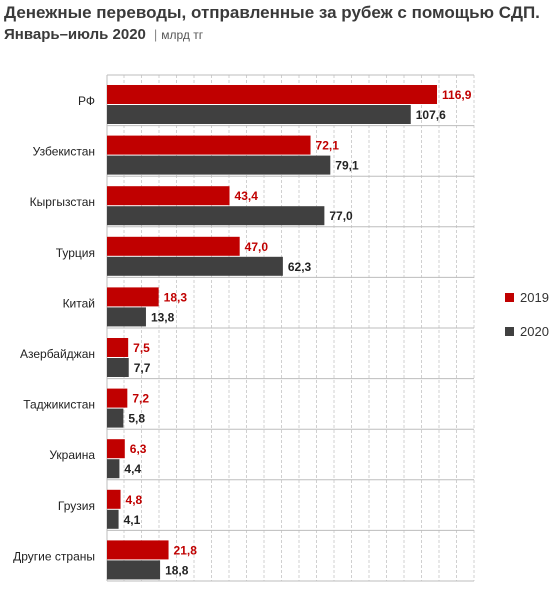  Describe the element at coordinates (140, 399) in the screenshot. I see `data-label-2019: 7,2` at that location.